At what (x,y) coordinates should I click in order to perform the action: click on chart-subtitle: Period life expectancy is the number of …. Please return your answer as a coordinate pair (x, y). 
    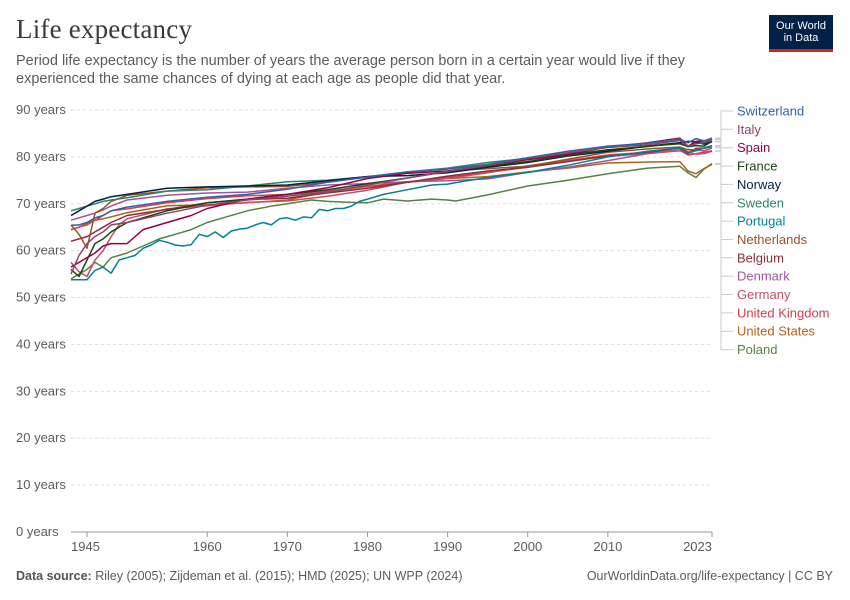
    Looking at the image, I should click on (350, 70).